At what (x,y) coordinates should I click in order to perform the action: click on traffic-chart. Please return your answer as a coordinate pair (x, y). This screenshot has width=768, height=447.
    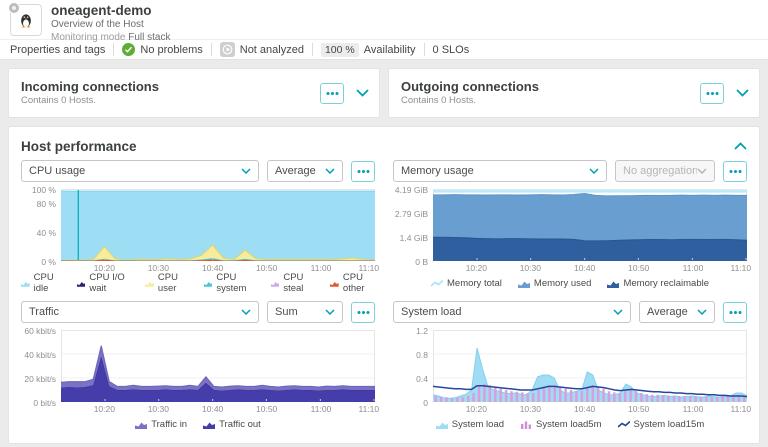
    Looking at the image, I should click on (218, 366).